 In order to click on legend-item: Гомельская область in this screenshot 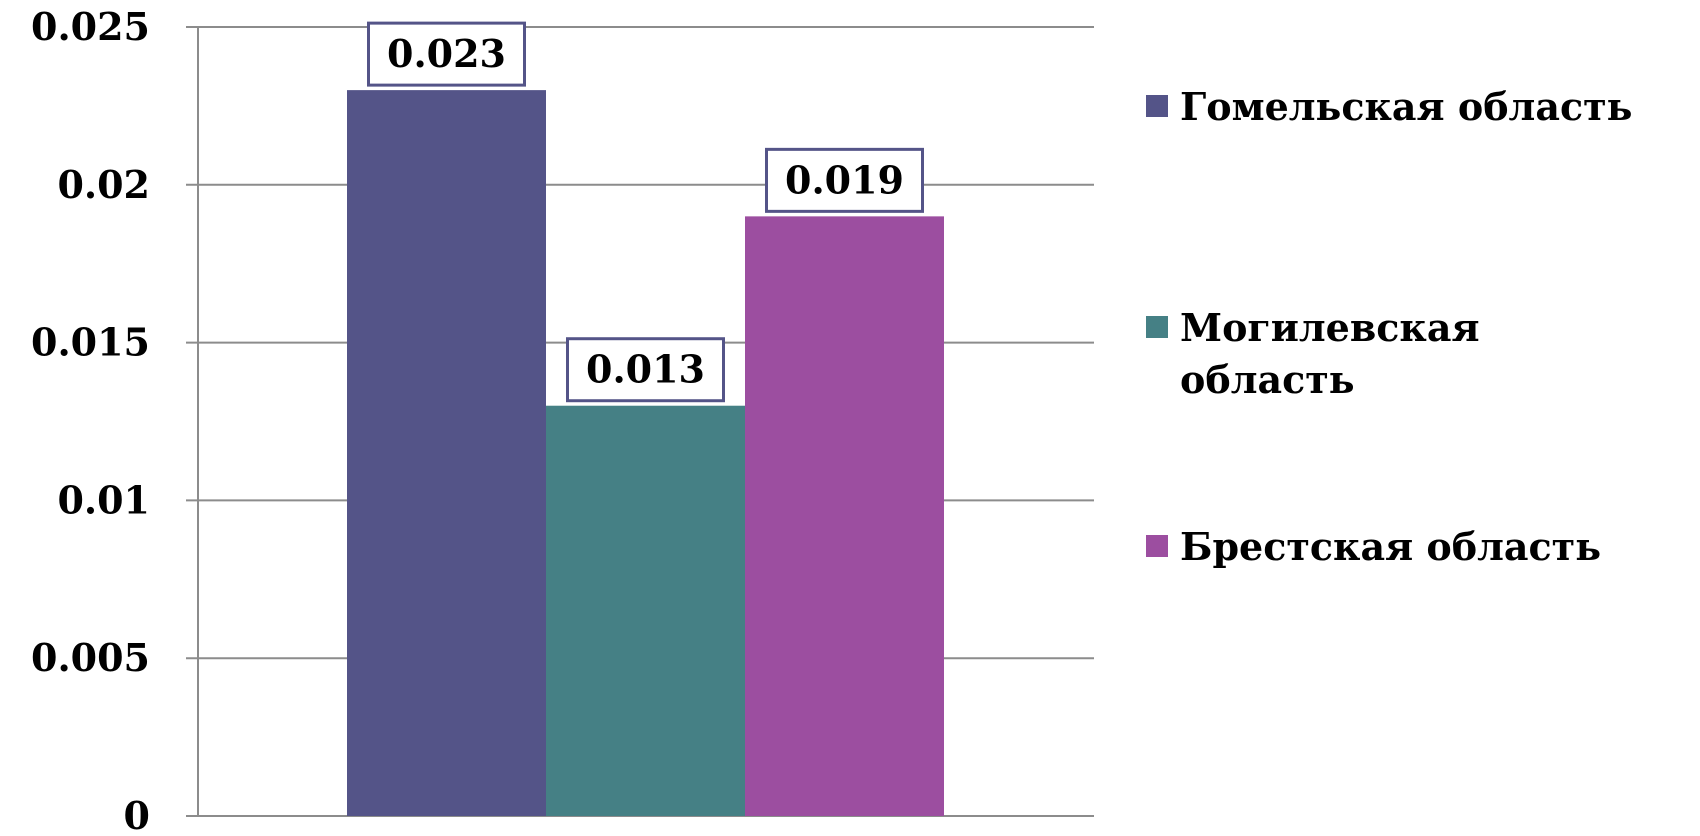, I will do `click(1389, 106)`.